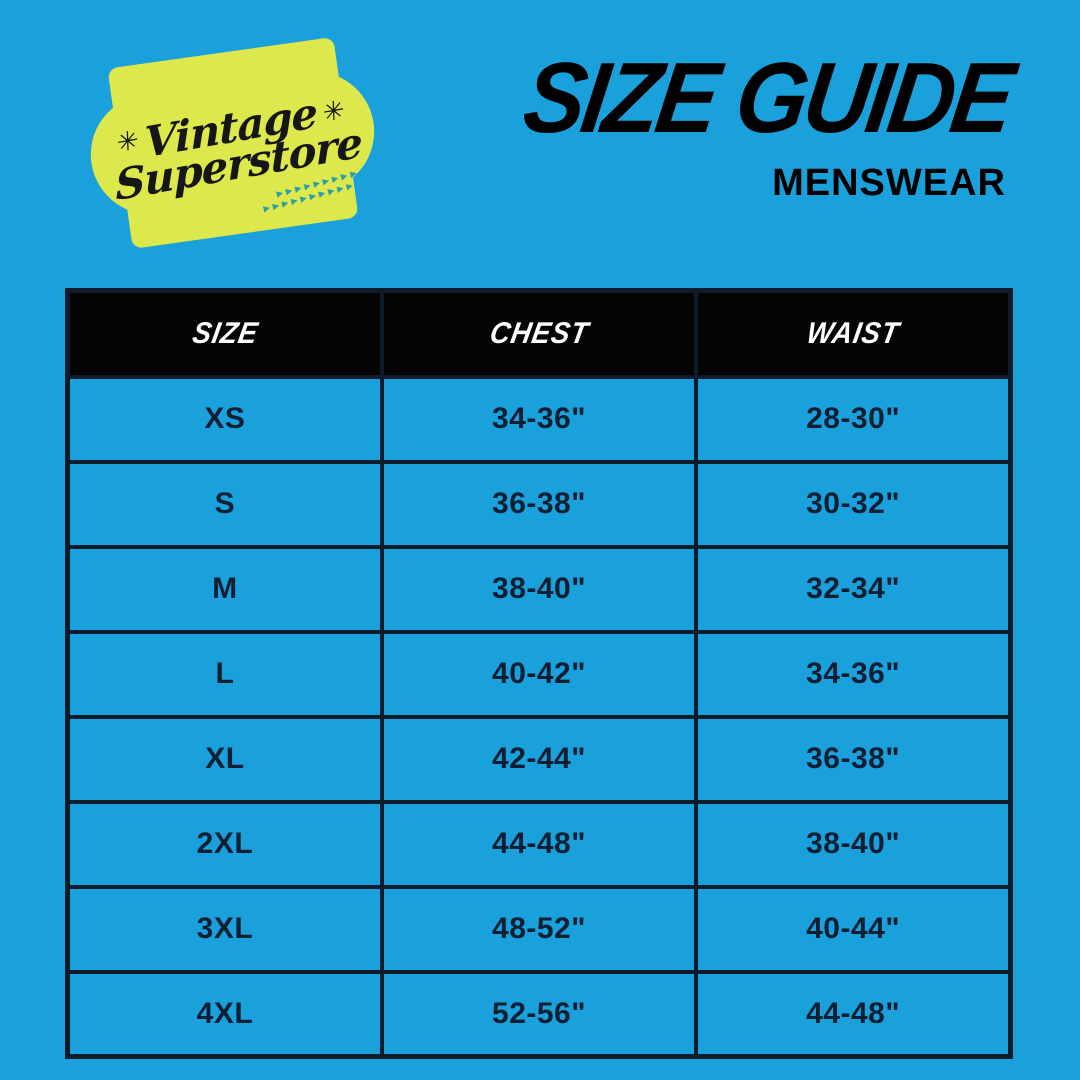 The image size is (1080, 1080). Describe the element at coordinates (889, 183) in the screenshot. I see `page-subtitle: MENSWEAR` at that location.